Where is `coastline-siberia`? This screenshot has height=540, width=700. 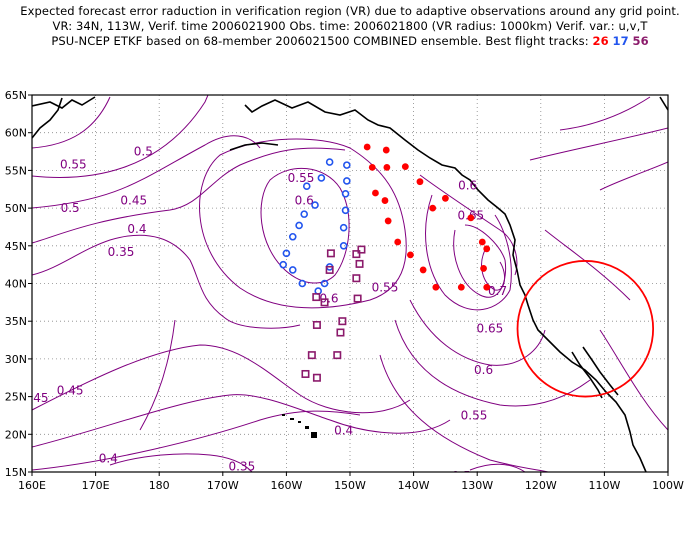 coastline-siberia is located at coordinates (64, 102).